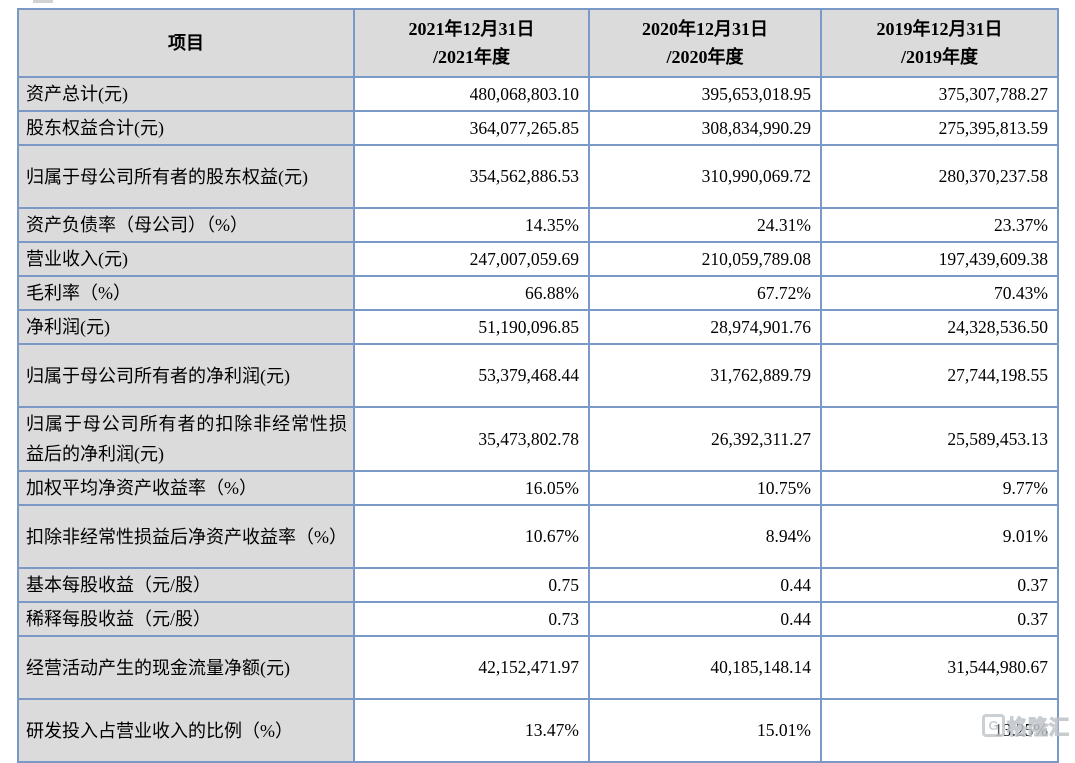  I want to click on table-row: 研发投入占营业收入的比例（%） 13.47% 15.01% 13.25%, so click(538, 730).